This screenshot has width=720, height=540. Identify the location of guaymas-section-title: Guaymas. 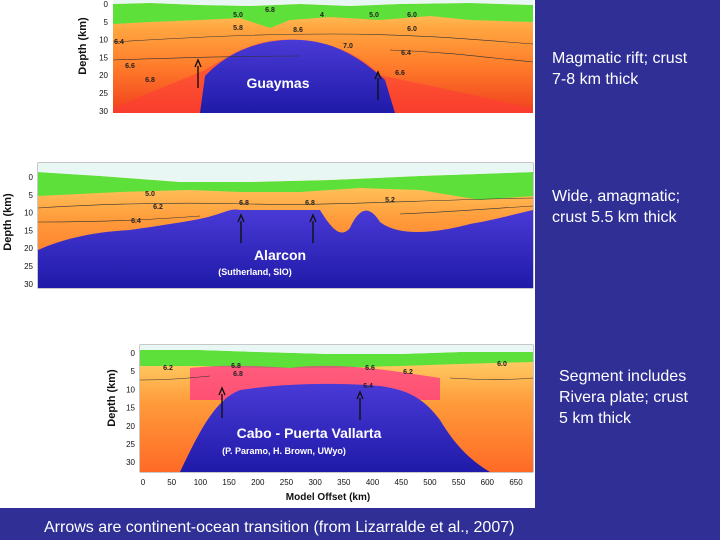
(277, 83).